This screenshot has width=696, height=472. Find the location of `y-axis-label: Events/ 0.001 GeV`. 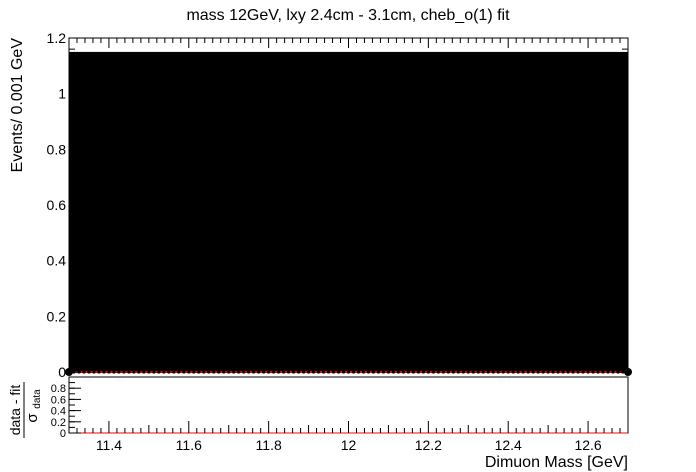

y-axis-label: Events/ 0.001 GeV is located at coordinates (17, 105).